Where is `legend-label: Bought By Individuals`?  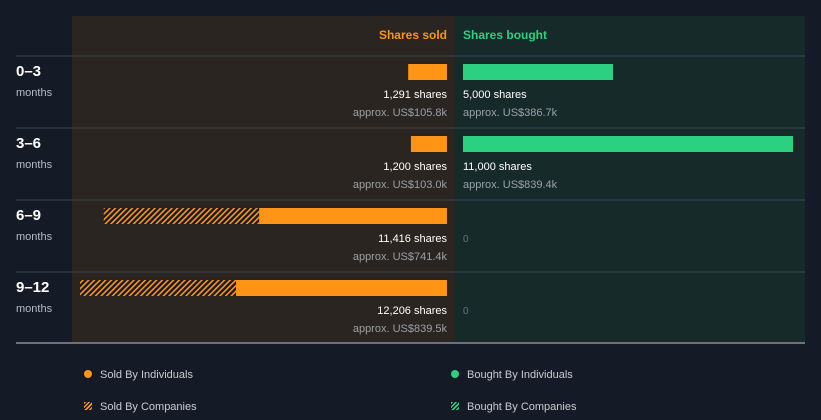 legend-label: Bought By Individuals is located at coordinates (520, 375).